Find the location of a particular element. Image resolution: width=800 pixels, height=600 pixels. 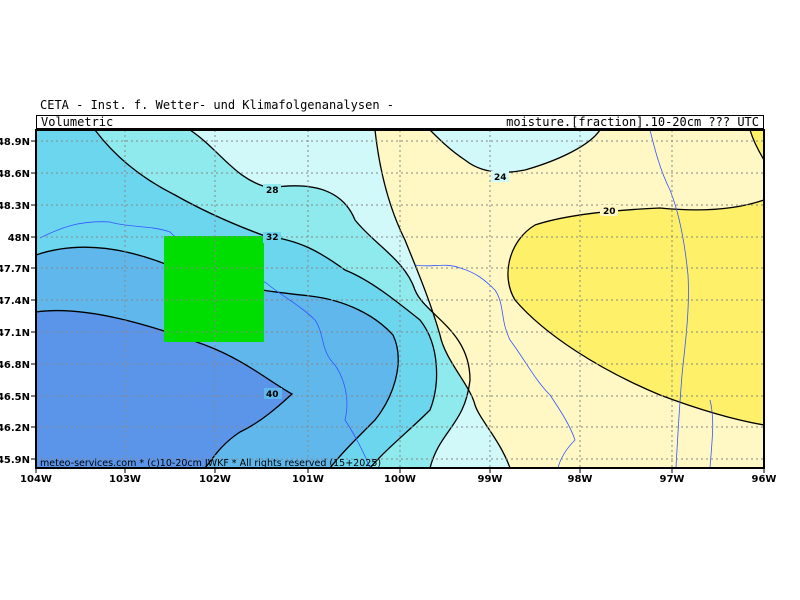

y-tick-label: 48.6N is located at coordinates (15, 174).